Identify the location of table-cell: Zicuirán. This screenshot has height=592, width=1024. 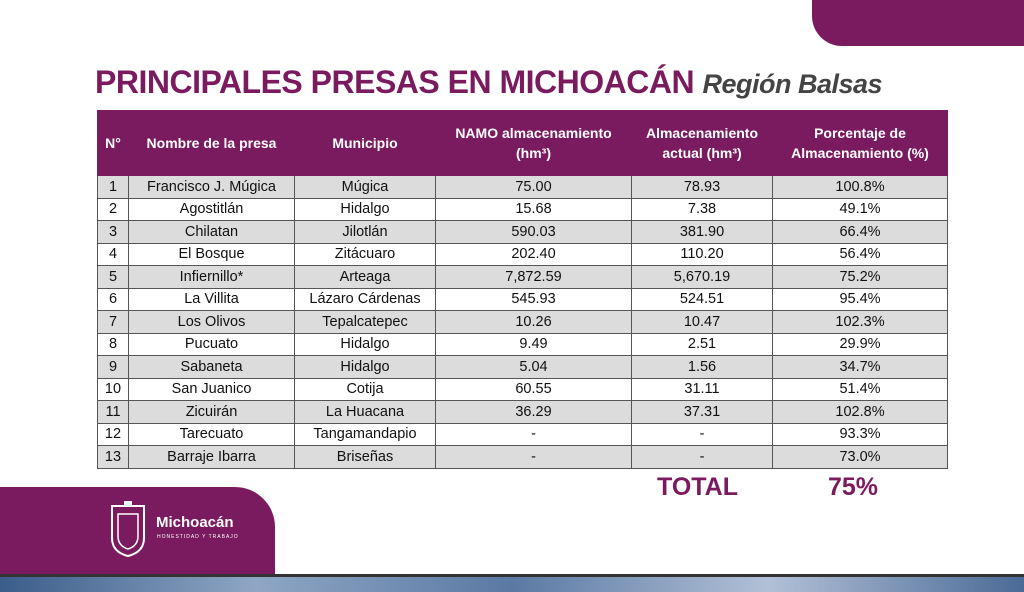
(211, 412).